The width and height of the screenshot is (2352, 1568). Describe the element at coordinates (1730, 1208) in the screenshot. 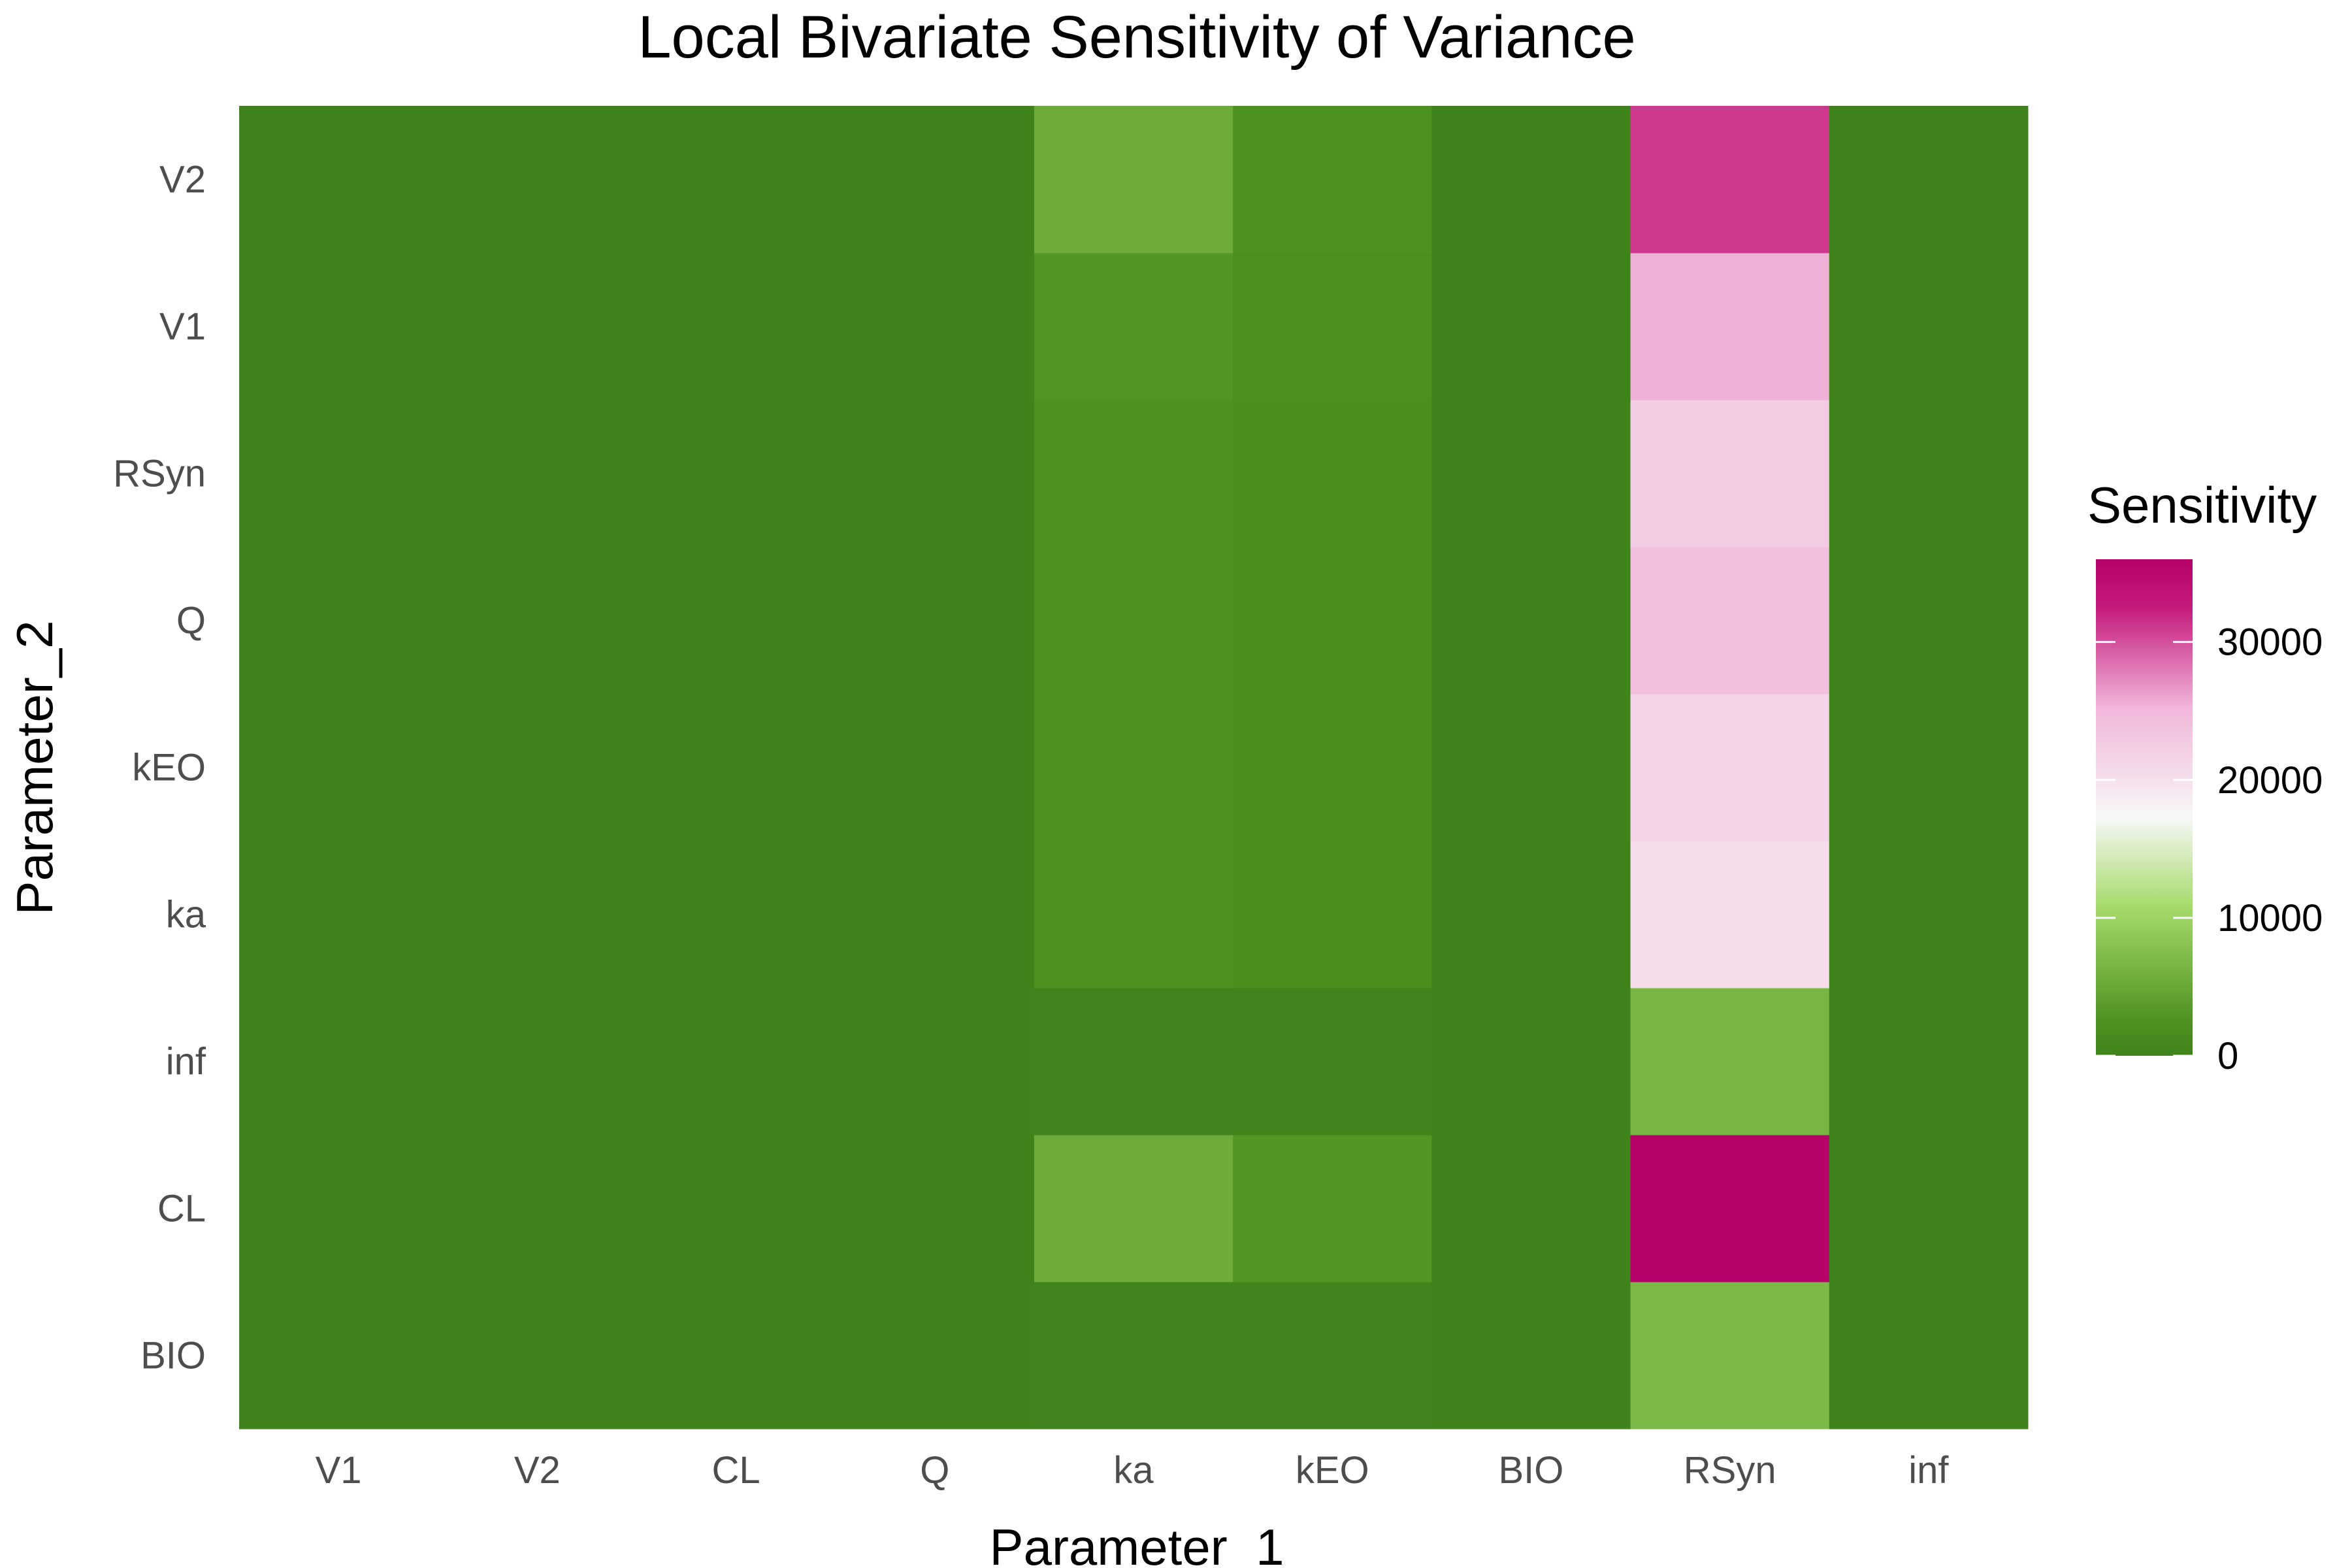

I see `heatmap-cell-RSyn-CL` at that location.